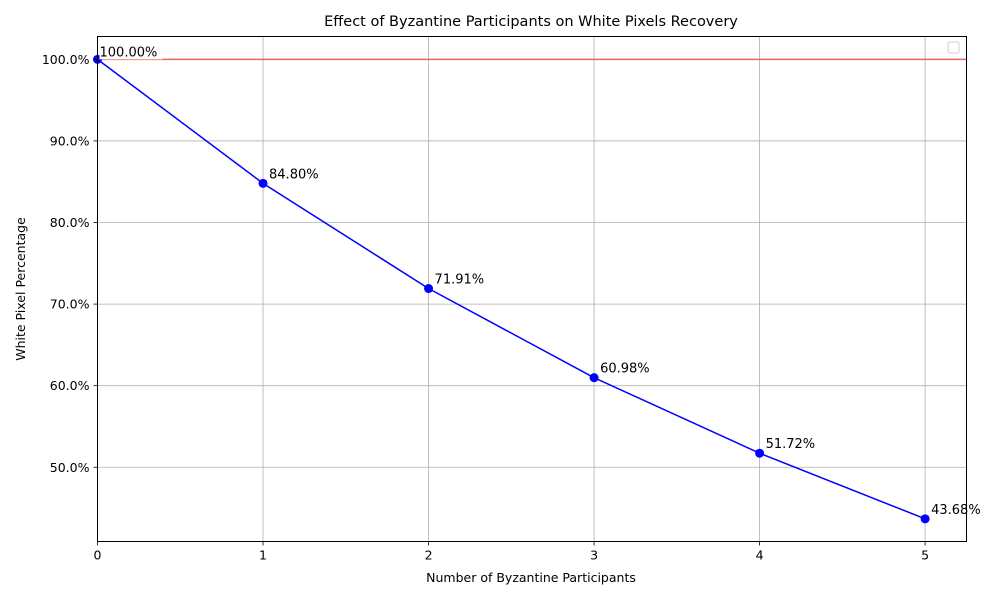 Image resolution: width=1000 pixels, height=600 pixels. What do you see at coordinates (131, 57) in the screenshot?
I see `data-label-backdrop` at bounding box center [131, 57].